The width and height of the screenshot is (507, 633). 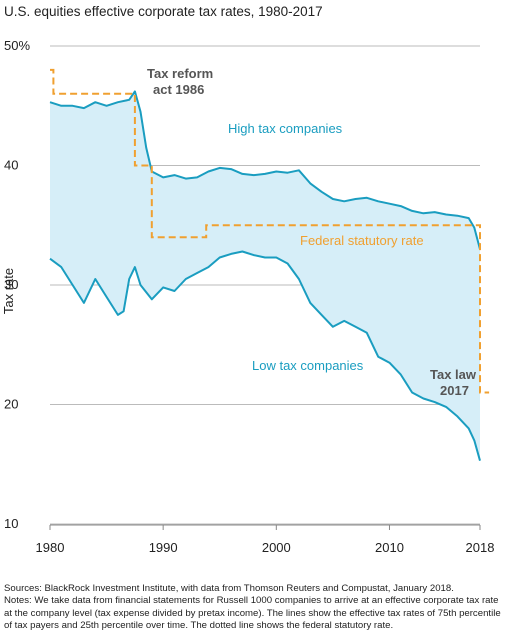 What do you see at coordinates (362, 240) in the screenshot?
I see `annotation-statutory: Federal statutory rate` at bounding box center [362, 240].